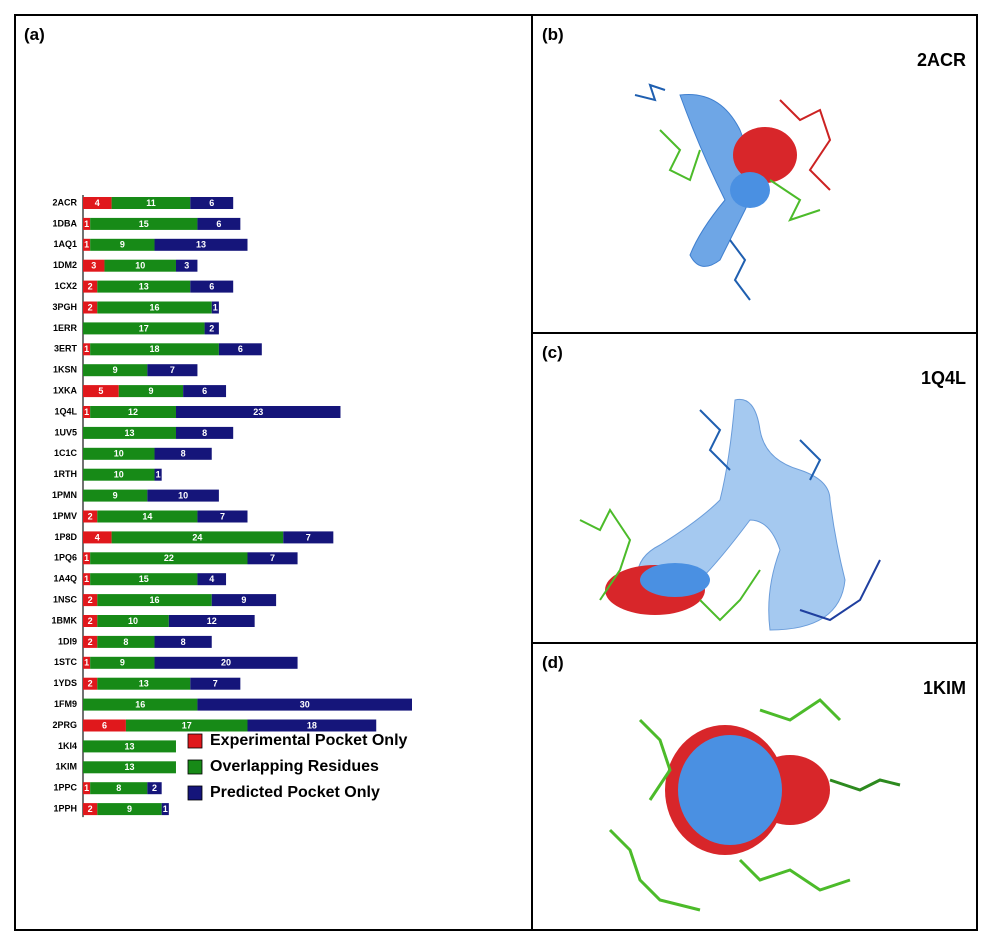 The image size is (992, 952). What do you see at coordinates (943, 378) in the screenshot?
I see `panel-title: 1Q4L` at bounding box center [943, 378].